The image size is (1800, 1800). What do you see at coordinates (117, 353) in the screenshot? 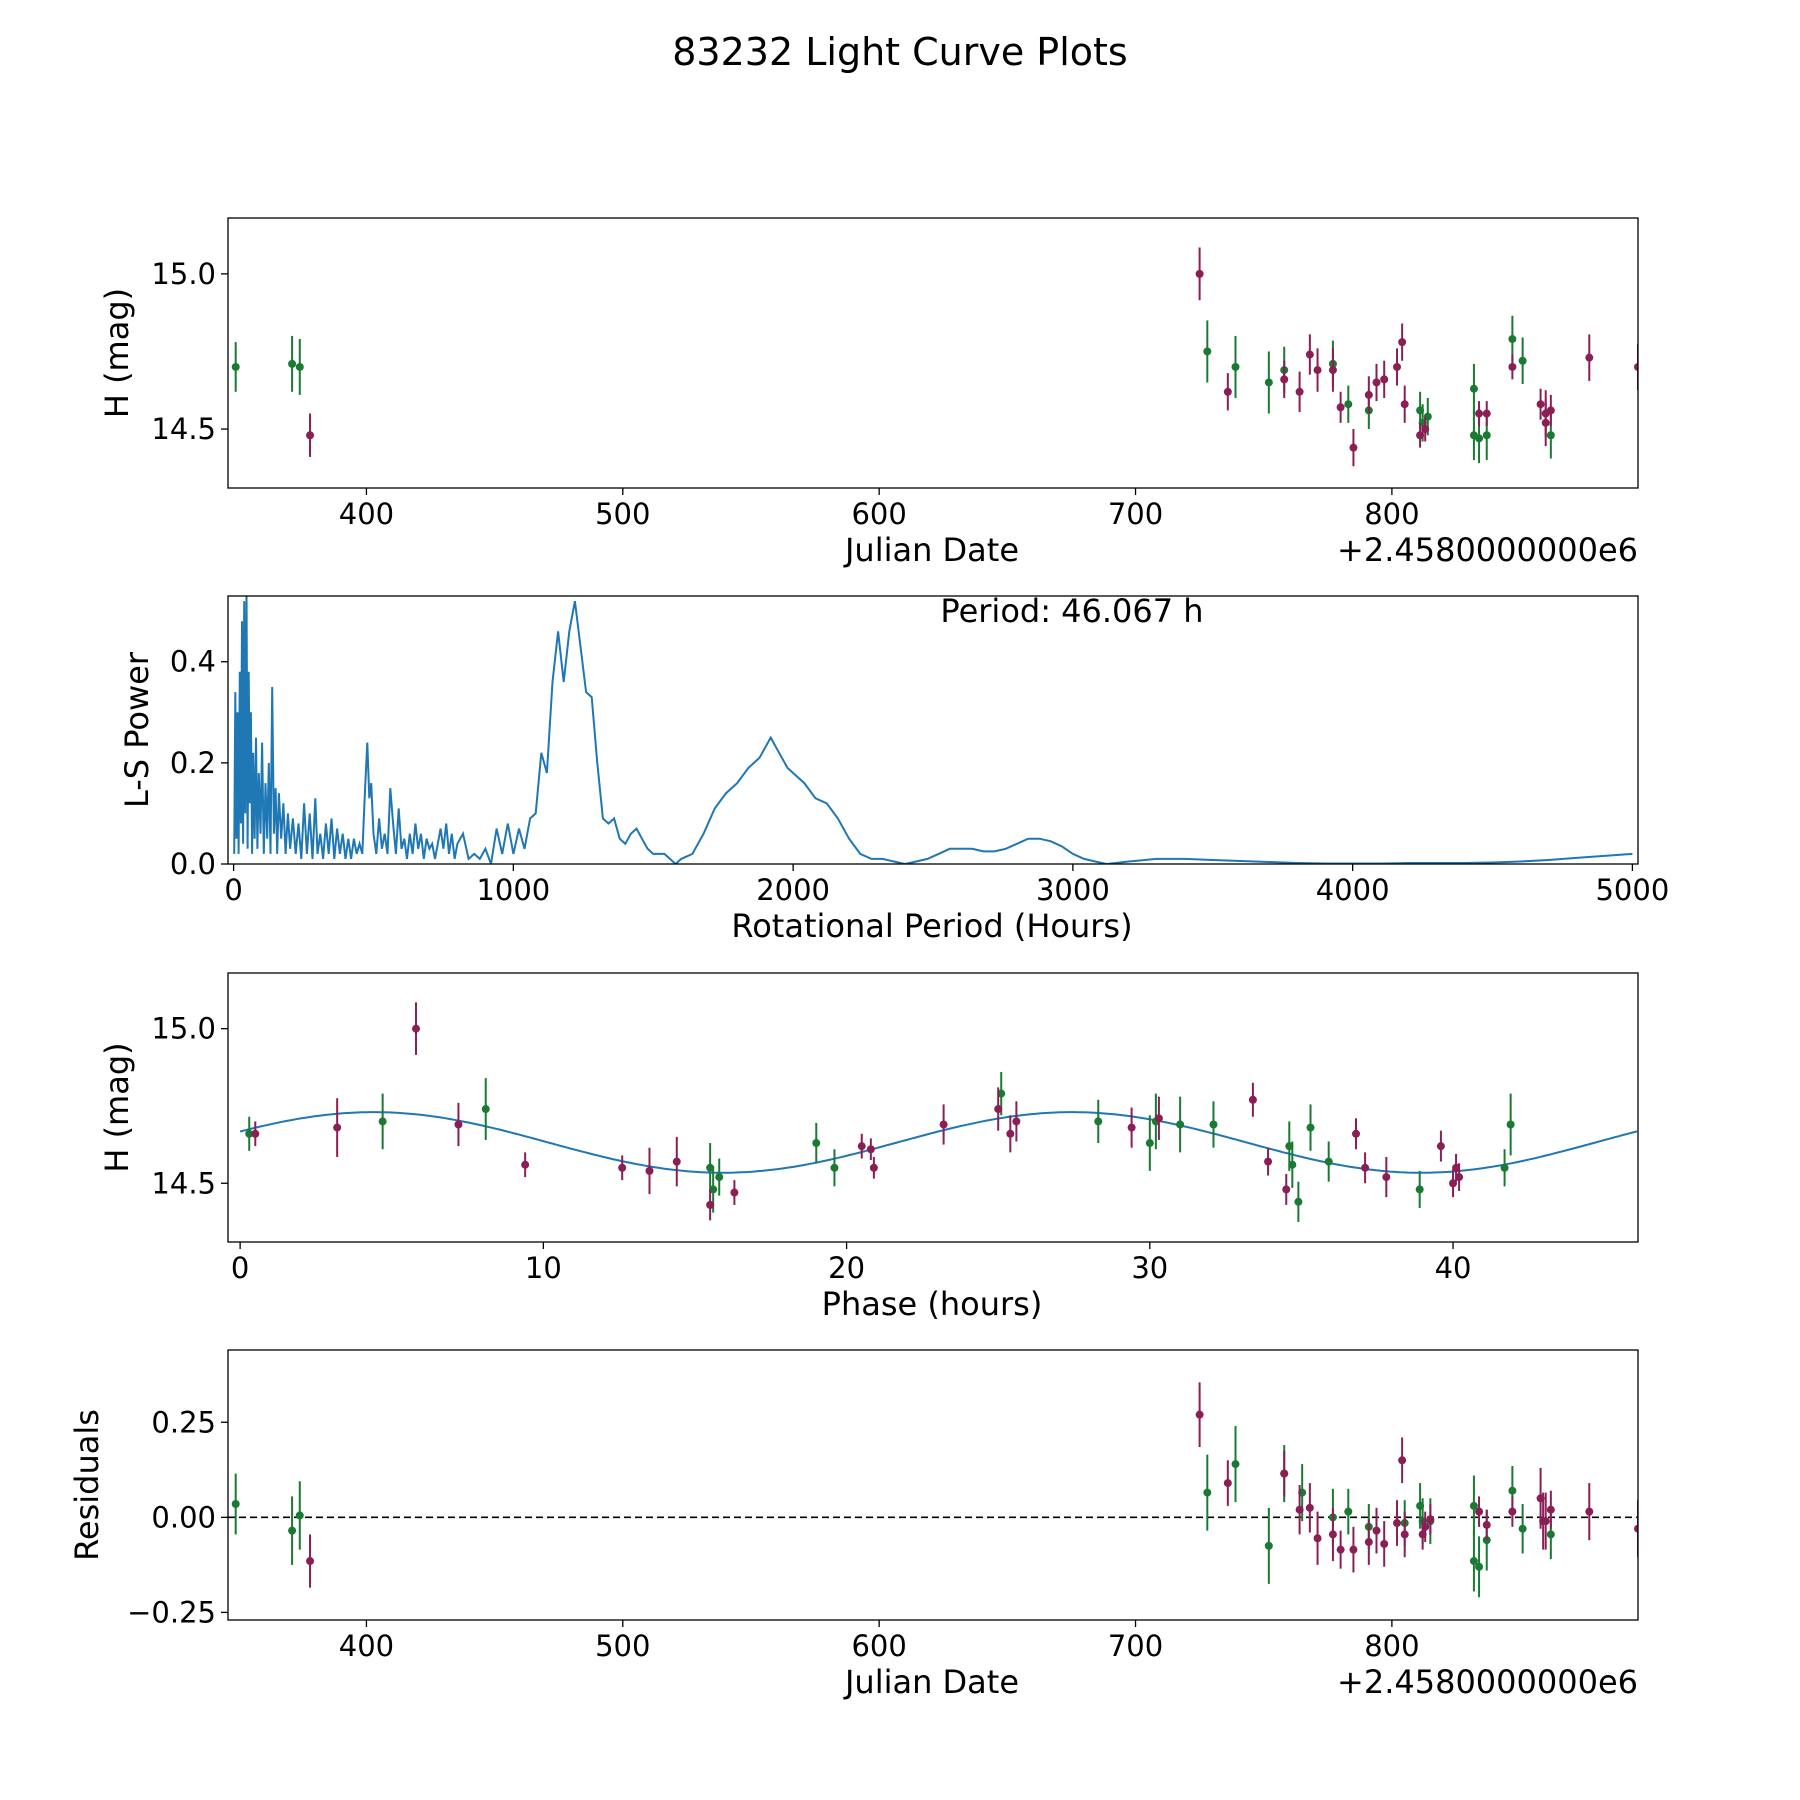
I see `y-axis-label: H (mag)` at bounding box center [117, 353].